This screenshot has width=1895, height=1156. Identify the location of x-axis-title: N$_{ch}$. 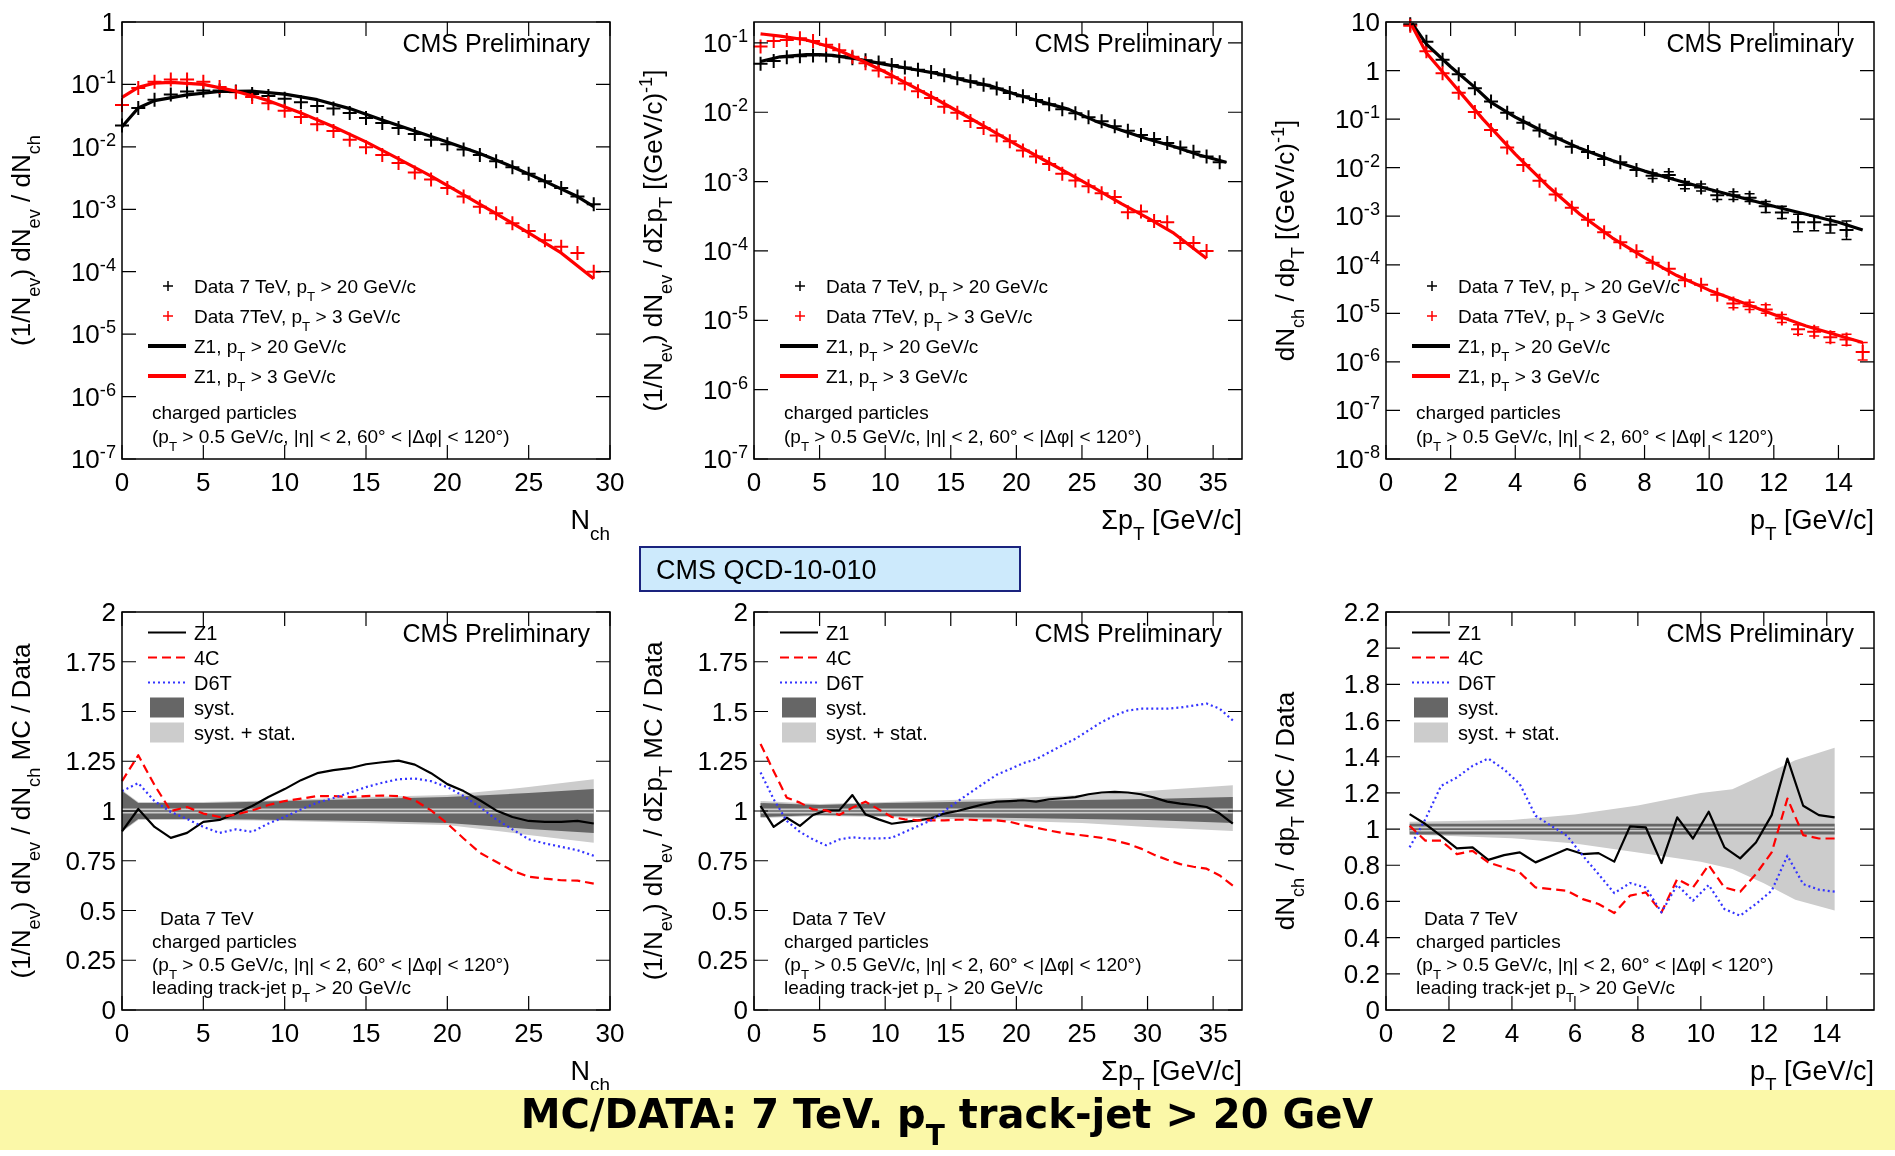
(590, 524).